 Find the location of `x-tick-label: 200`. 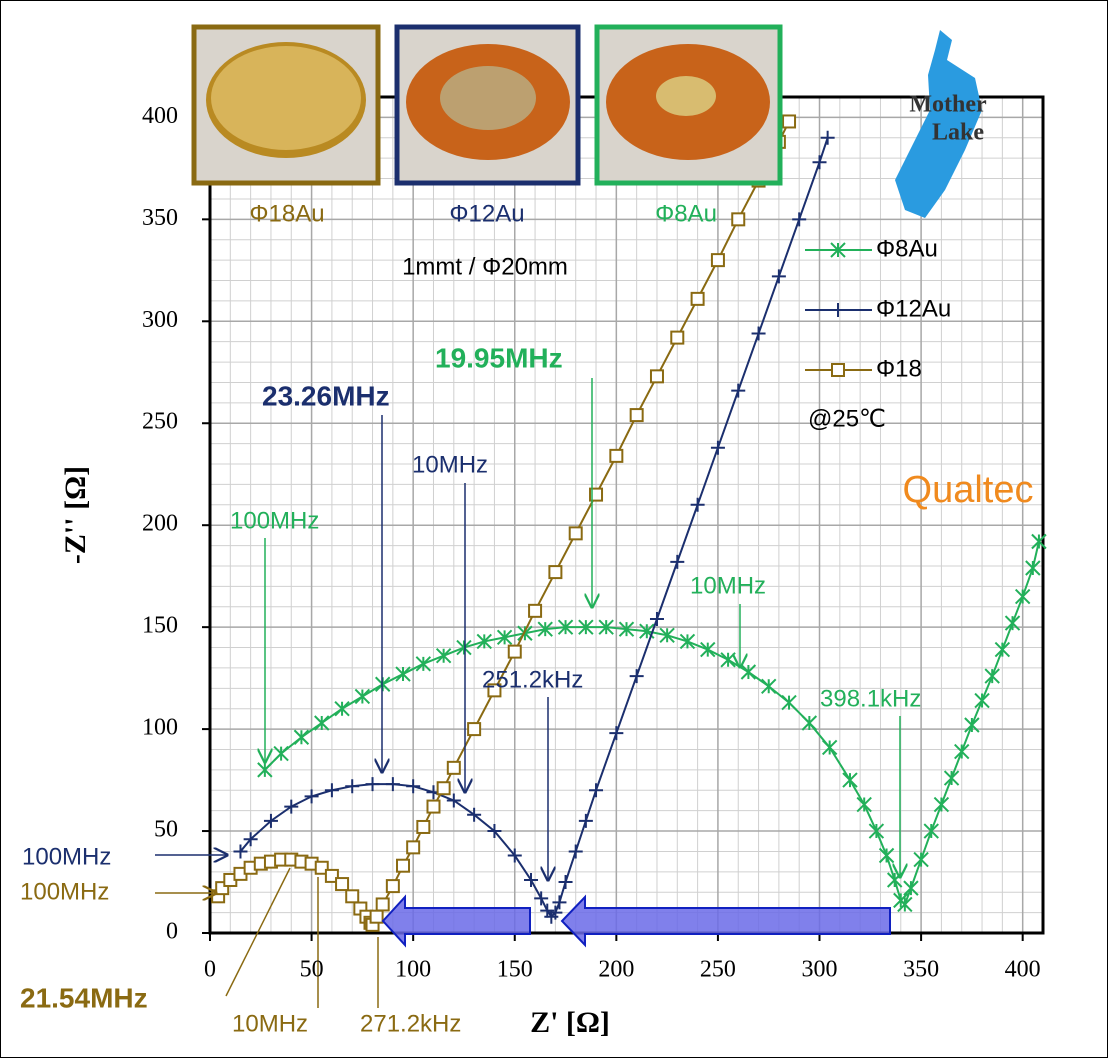

x-tick-label: 200 is located at coordinates (616, 970).